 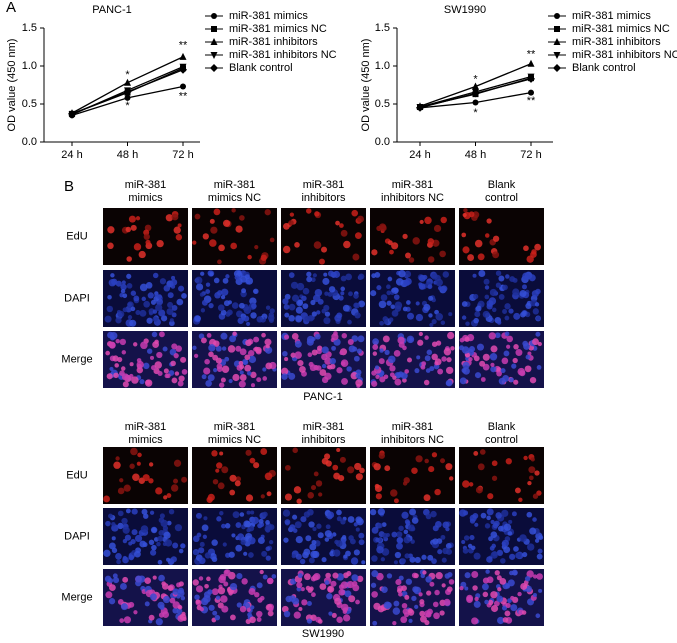 What do you see at coordinates (77, 536) in the screenshot?
I see `row-label: DAPI` at bounding box center [77, 536].